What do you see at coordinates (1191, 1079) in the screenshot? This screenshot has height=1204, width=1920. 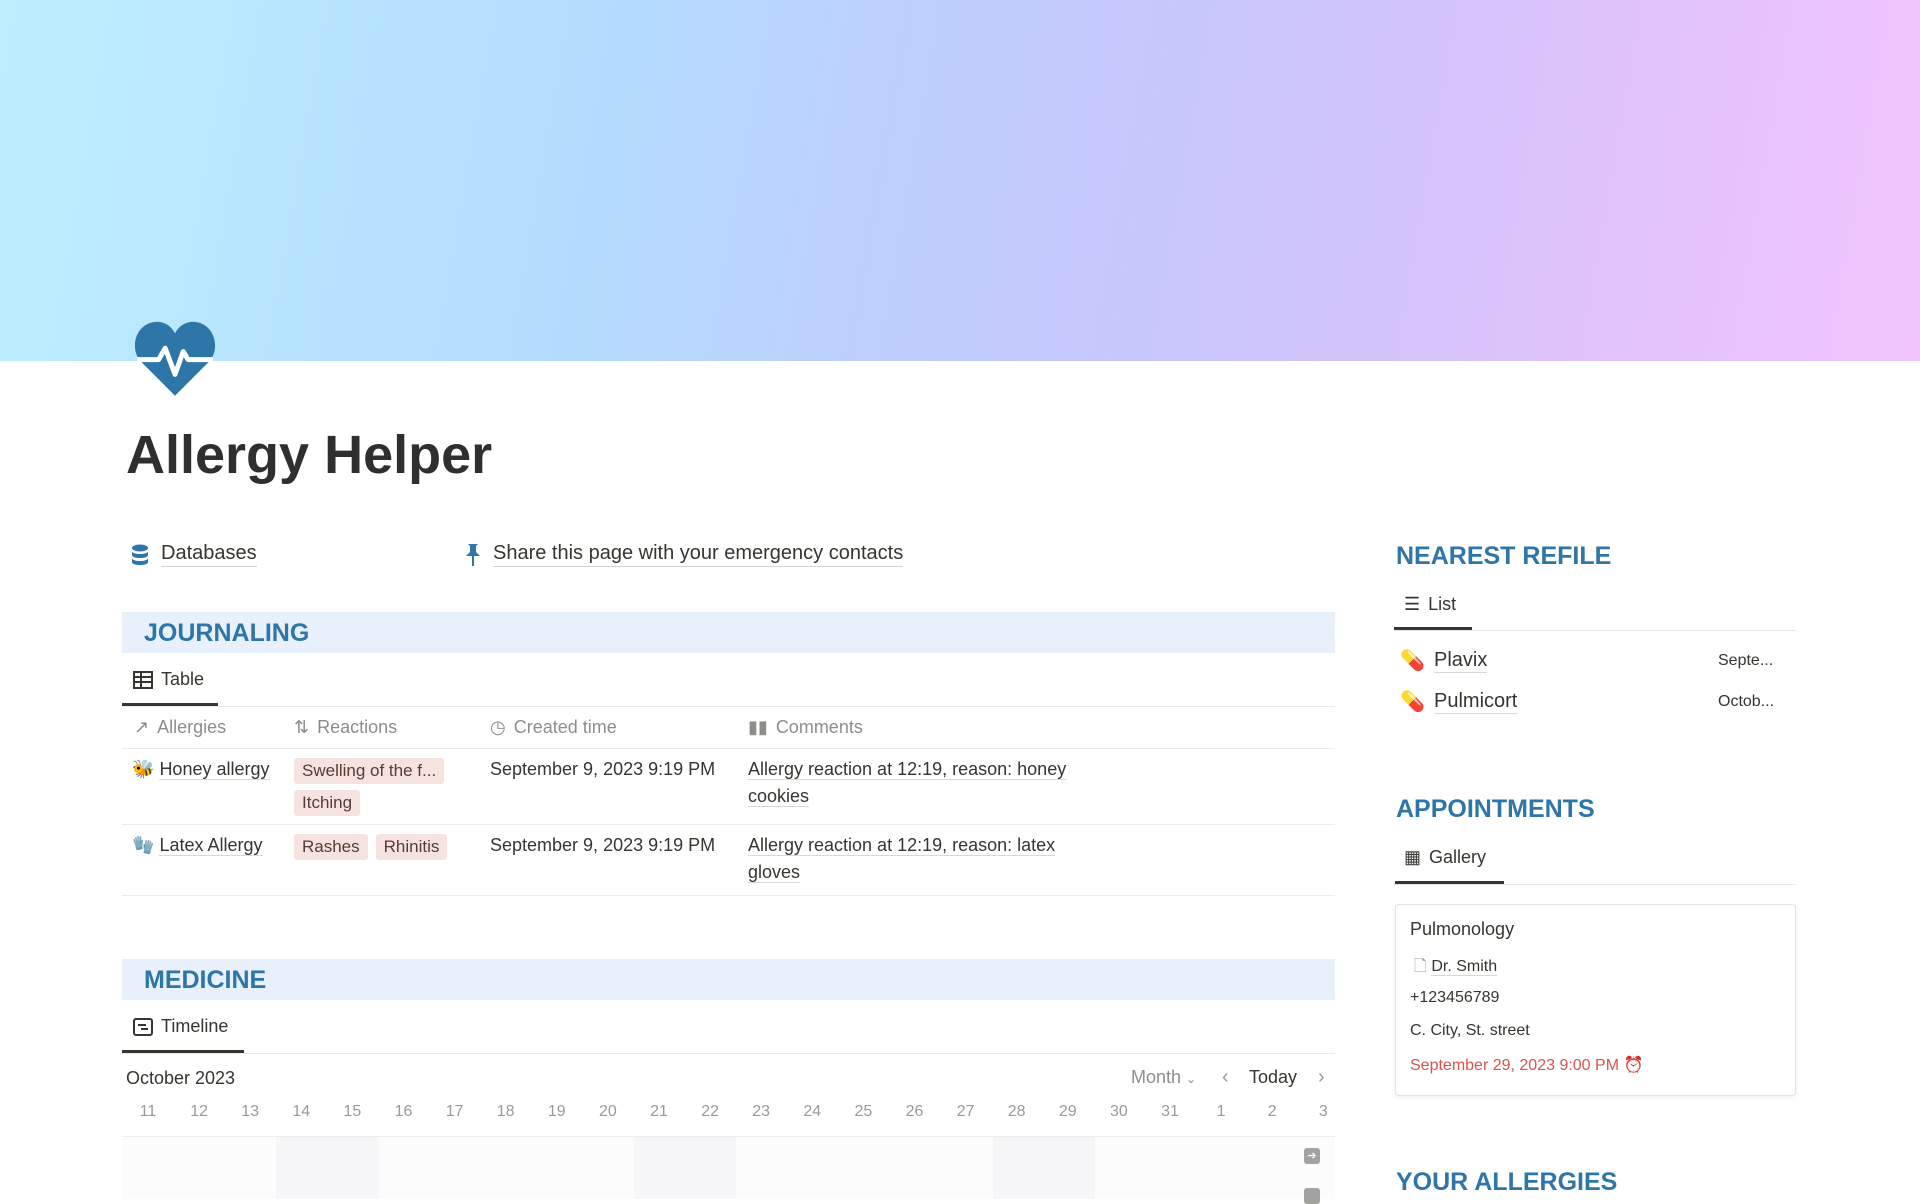 I see `chevron-down-icon: ⌄` at bounding box center [1191, 1079].